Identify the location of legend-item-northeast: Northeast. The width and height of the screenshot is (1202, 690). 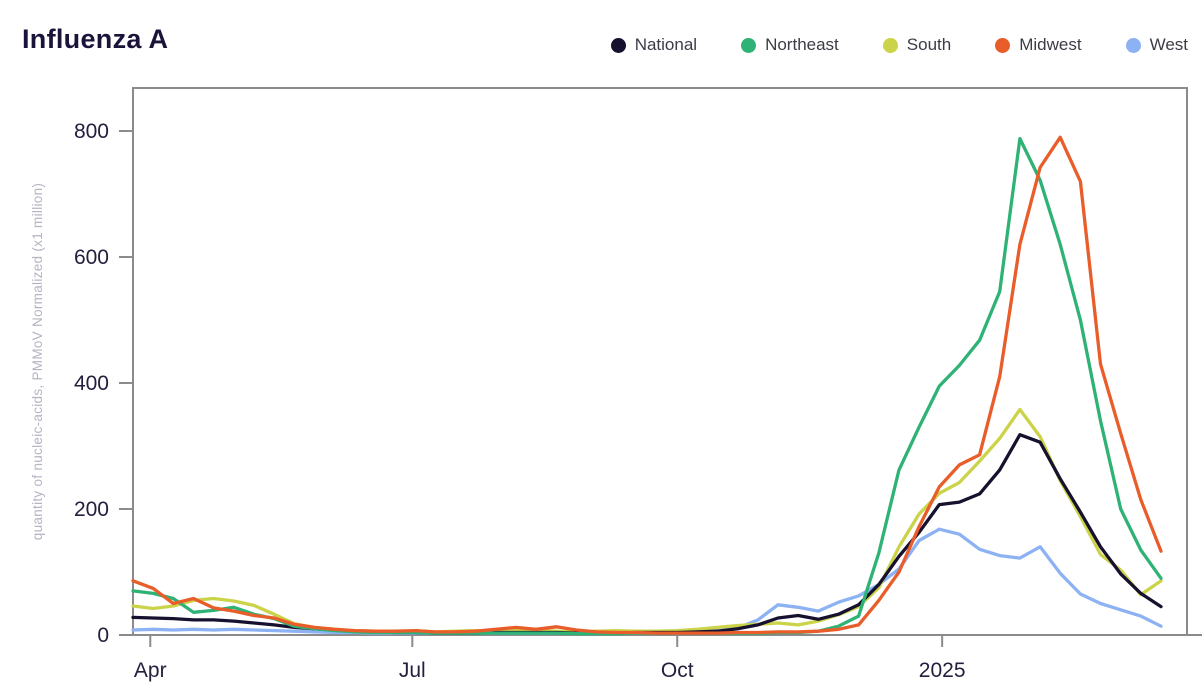
(790, 45).